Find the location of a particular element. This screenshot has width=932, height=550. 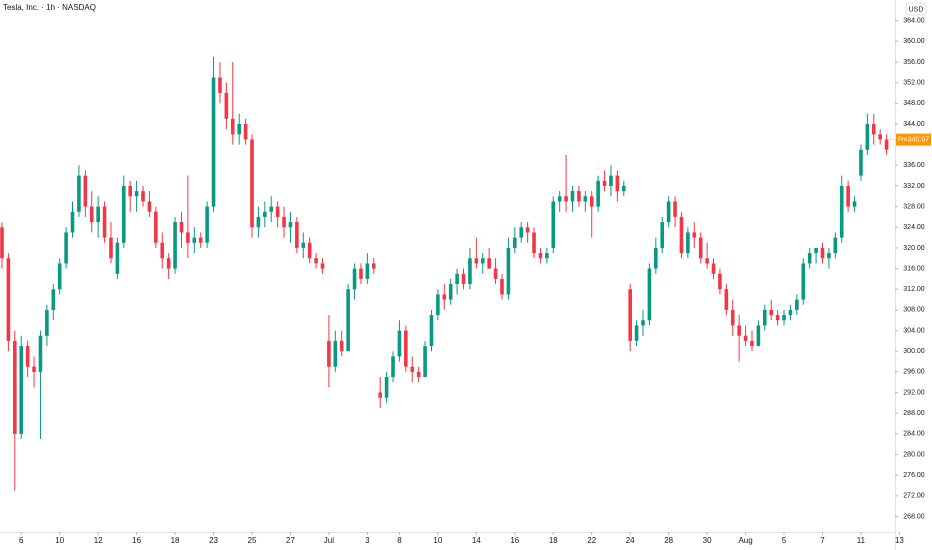

y-tick-label: 352.00 is located at coordinates (914, 82).